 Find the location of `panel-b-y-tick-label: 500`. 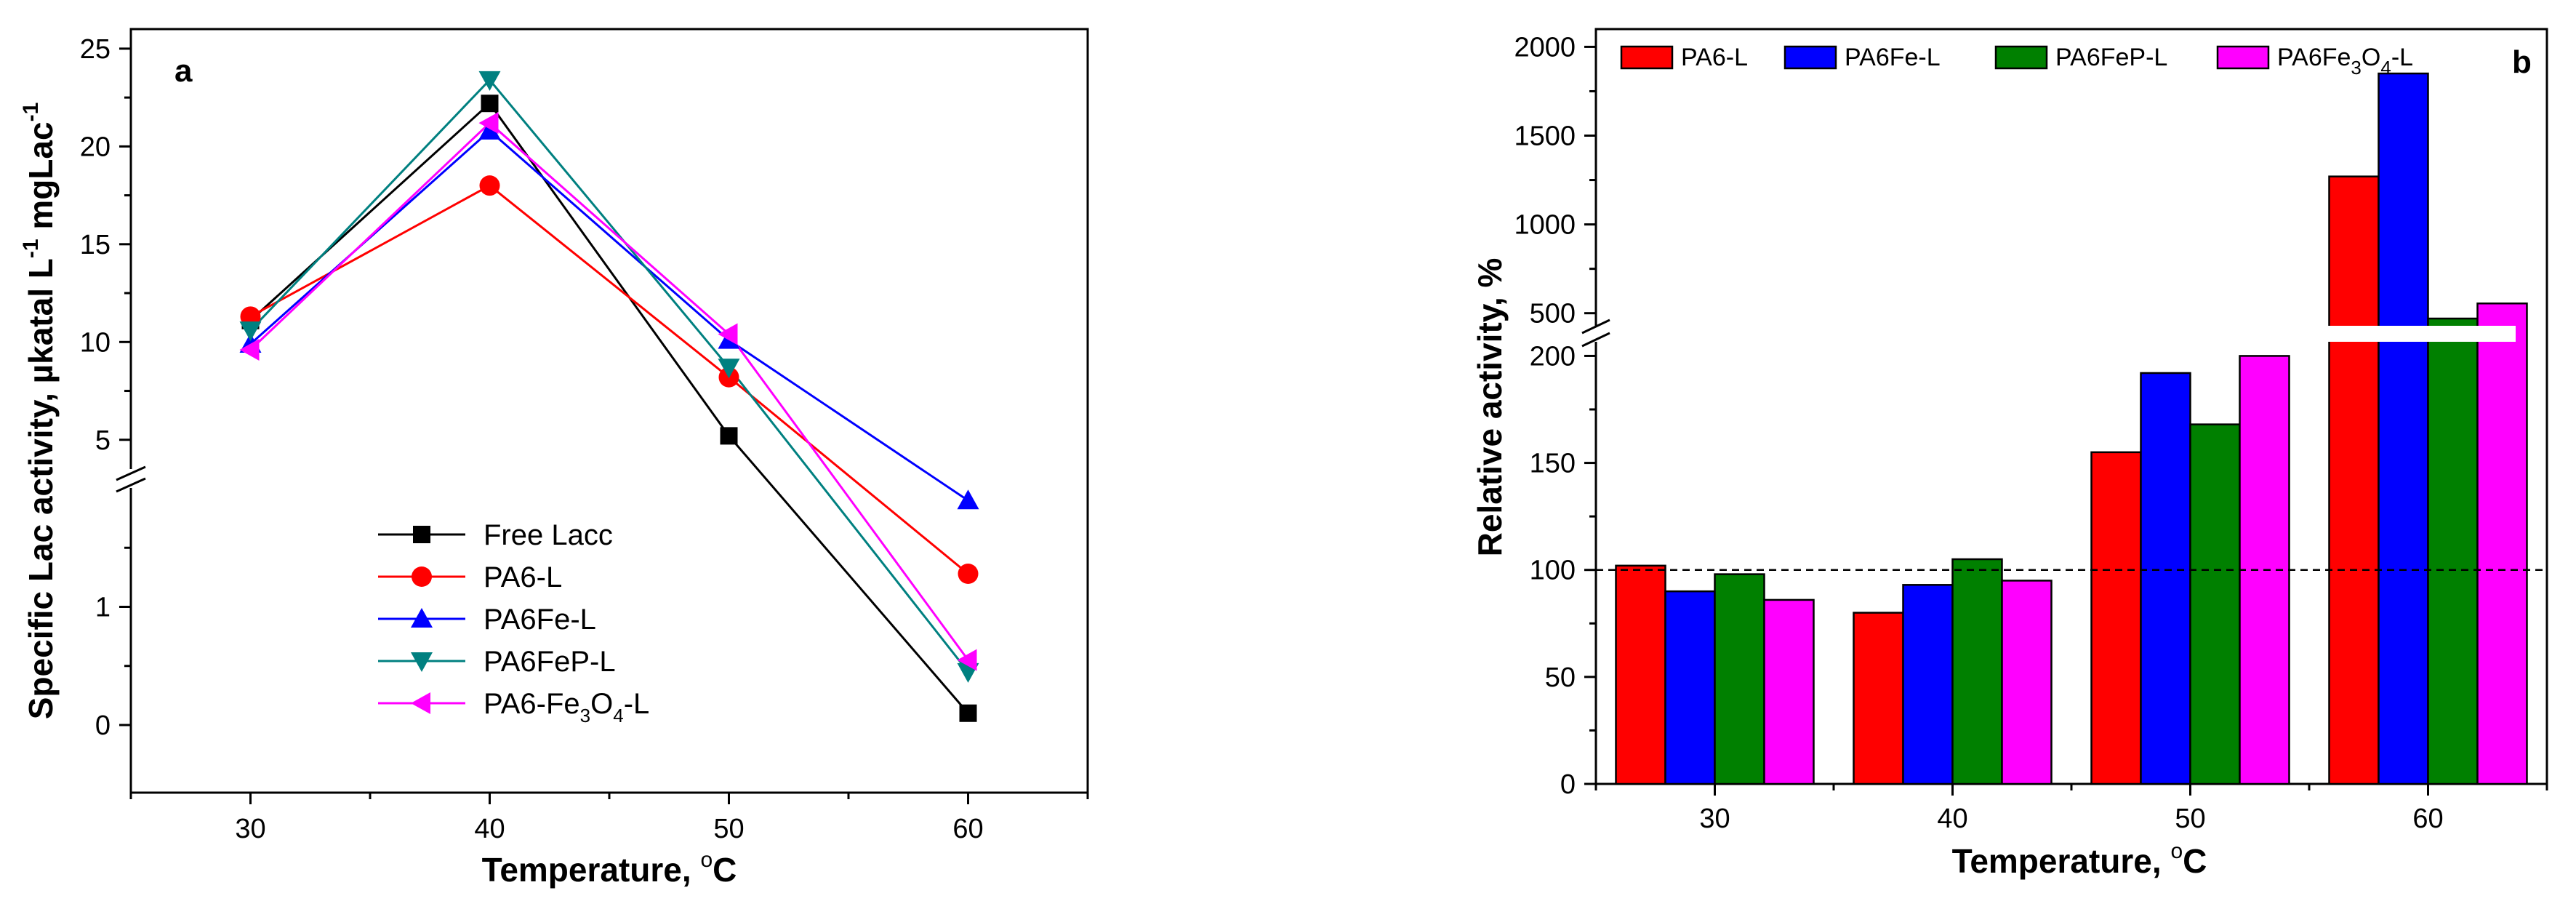

panel-b-y-tick-label: 500 is located at coordinates (1553, 314).